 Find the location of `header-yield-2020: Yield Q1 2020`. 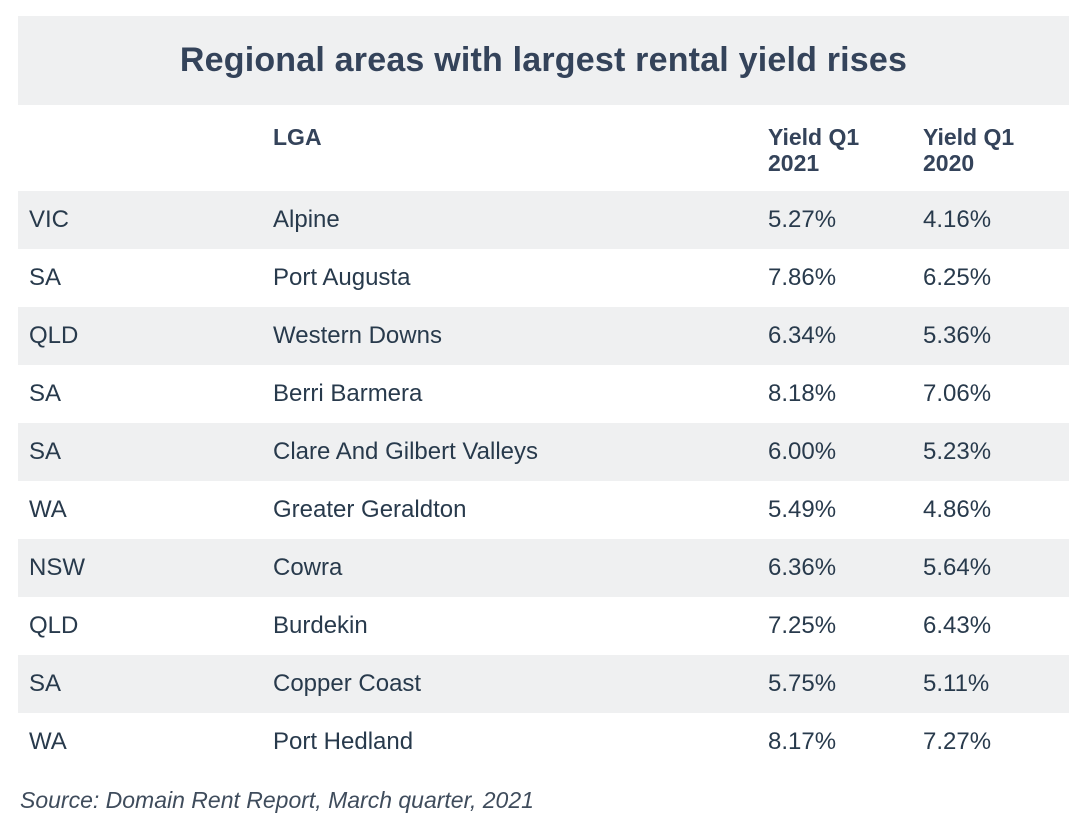

header-yield-2020: Yield Q1 2020 is located at coordinates (996, 140).